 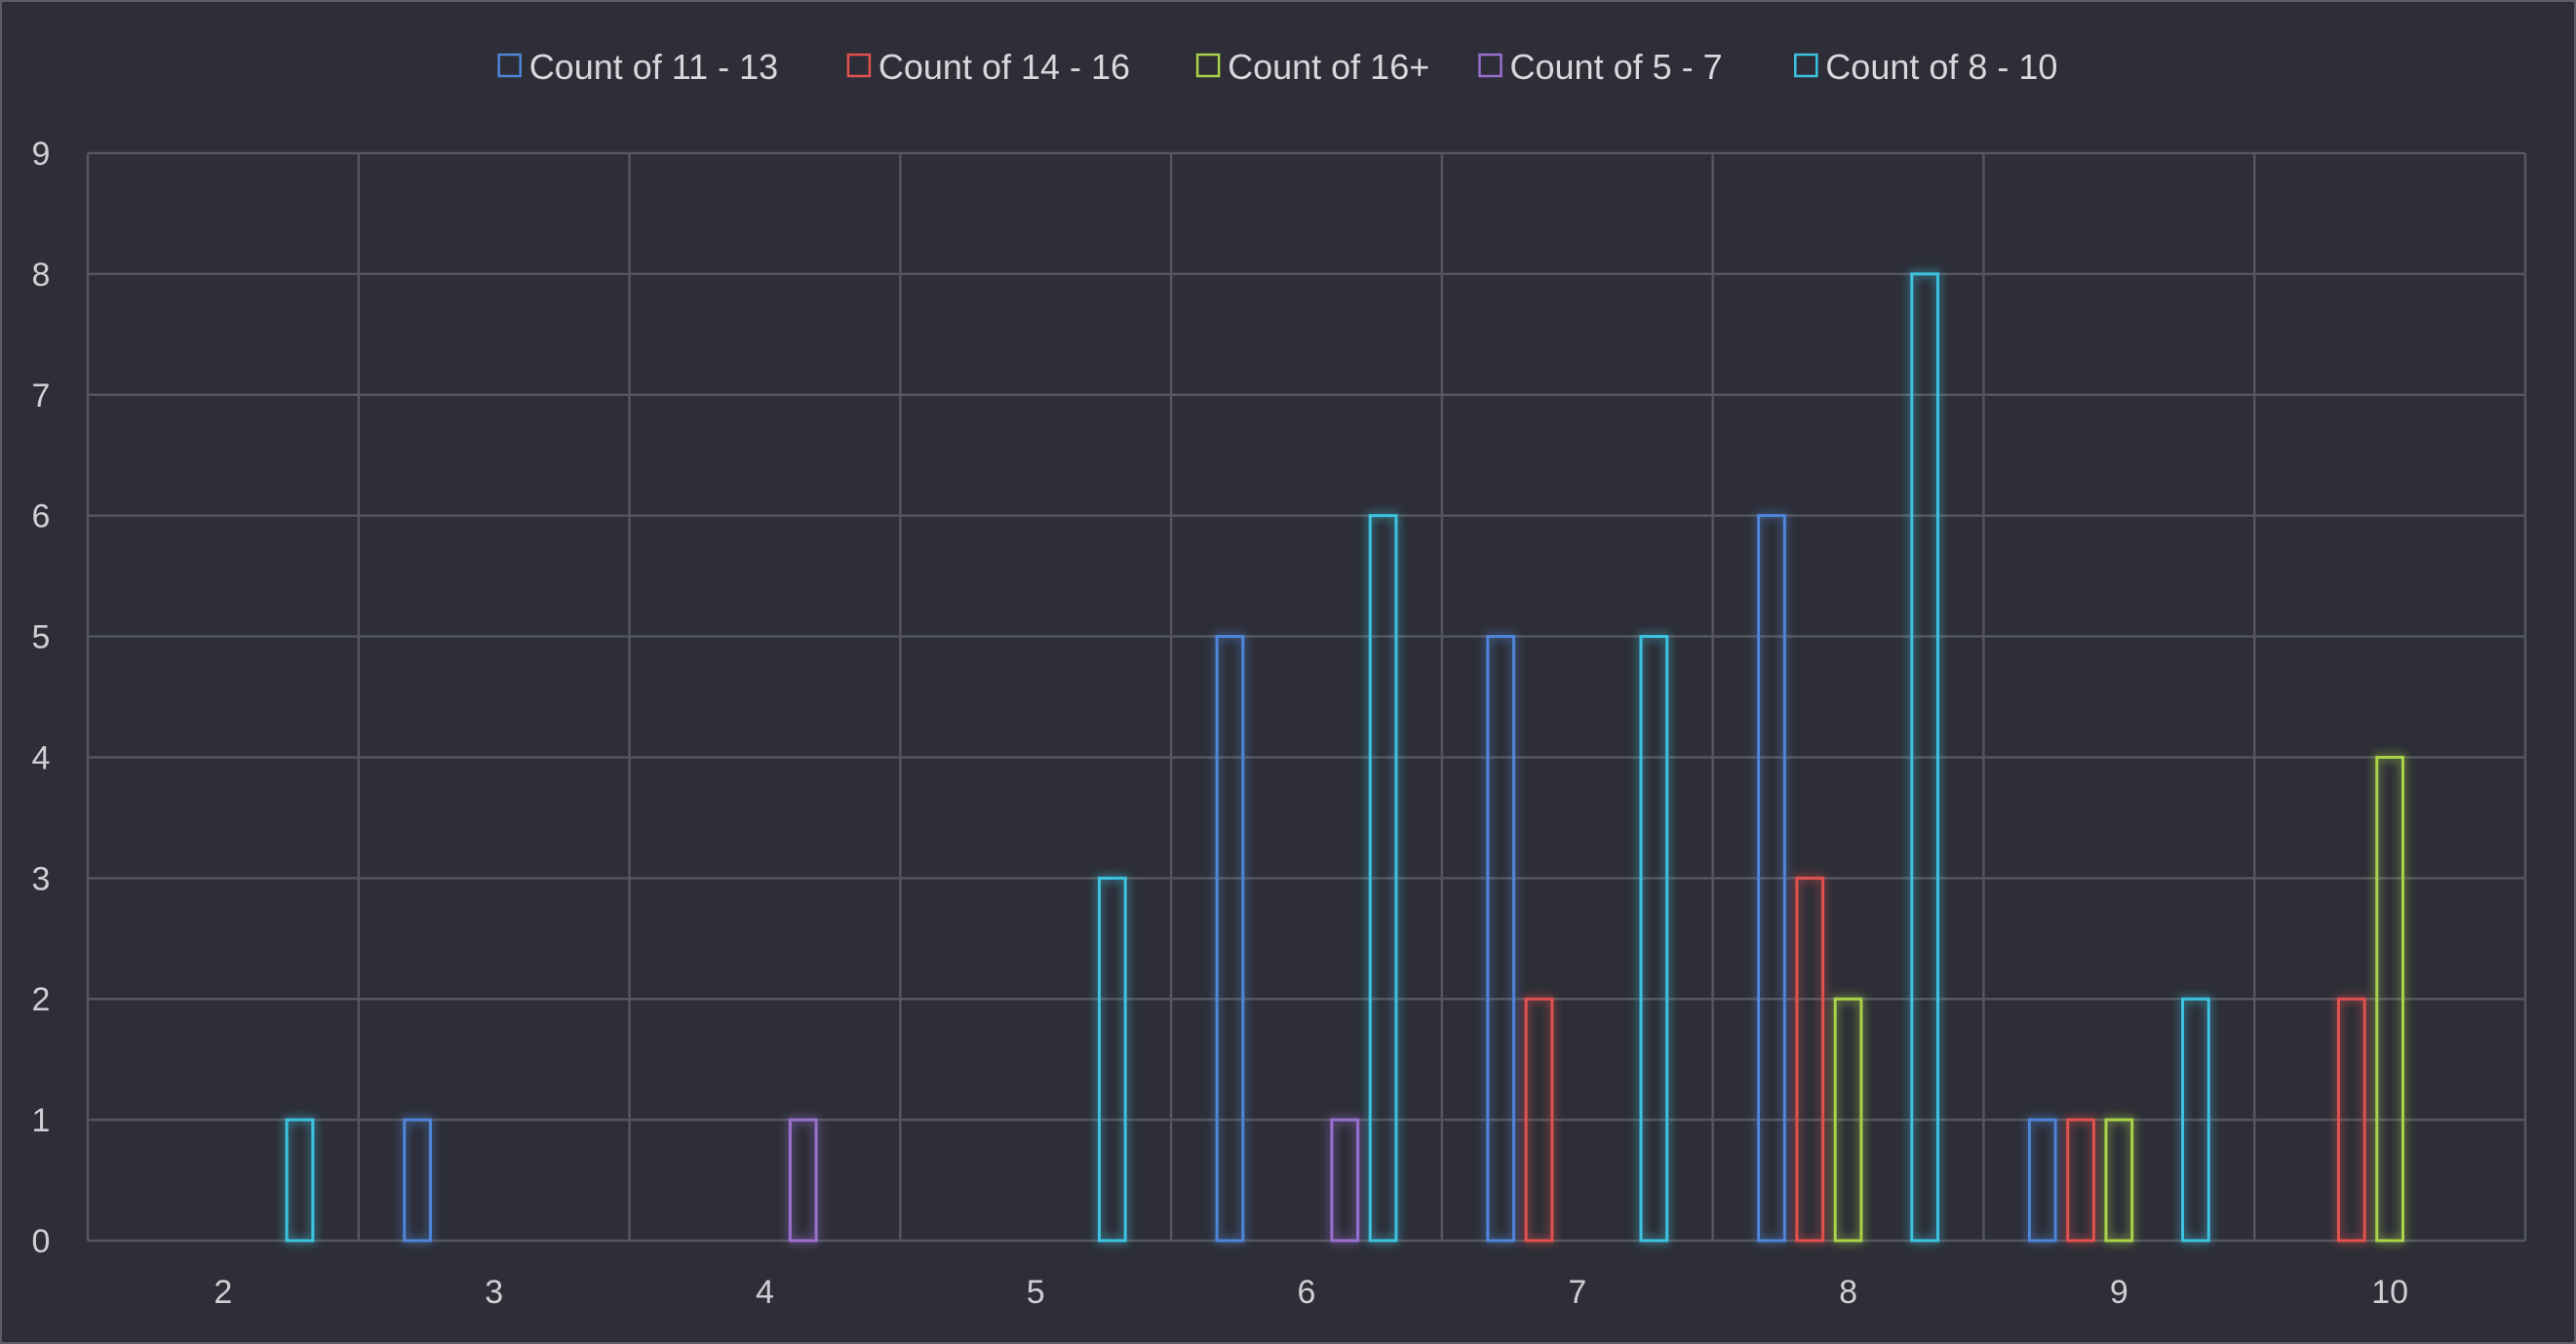 I want to click on legend-item: Count of 14 - 16, so click(x=988, y=67).